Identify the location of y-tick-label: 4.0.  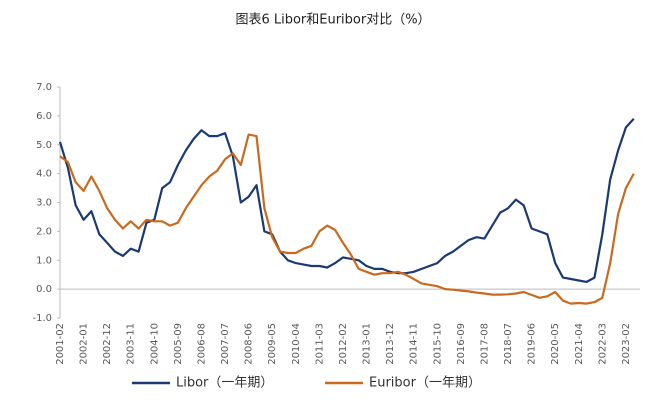
(44, 174).